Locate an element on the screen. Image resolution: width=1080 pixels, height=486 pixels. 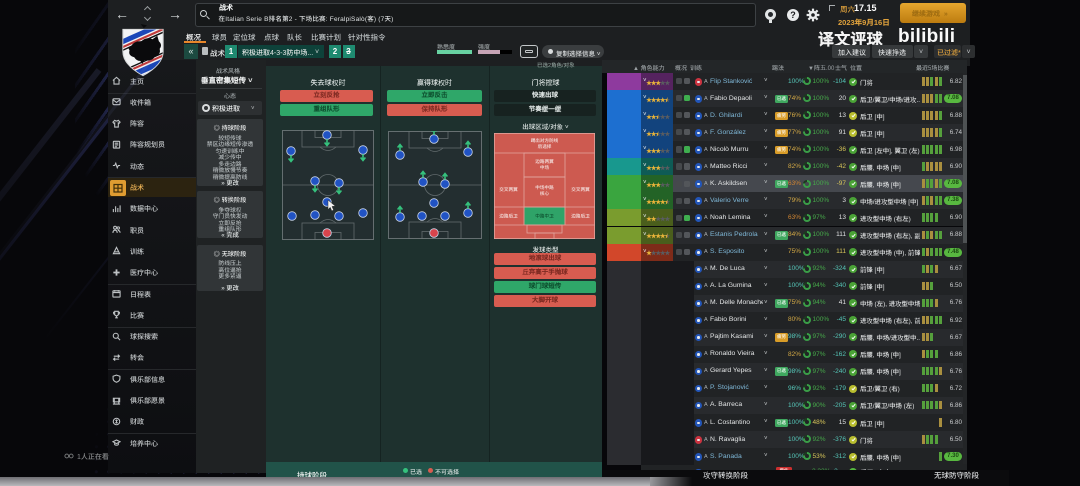
svg-text: 核心 is located at coordinates (545, 193).